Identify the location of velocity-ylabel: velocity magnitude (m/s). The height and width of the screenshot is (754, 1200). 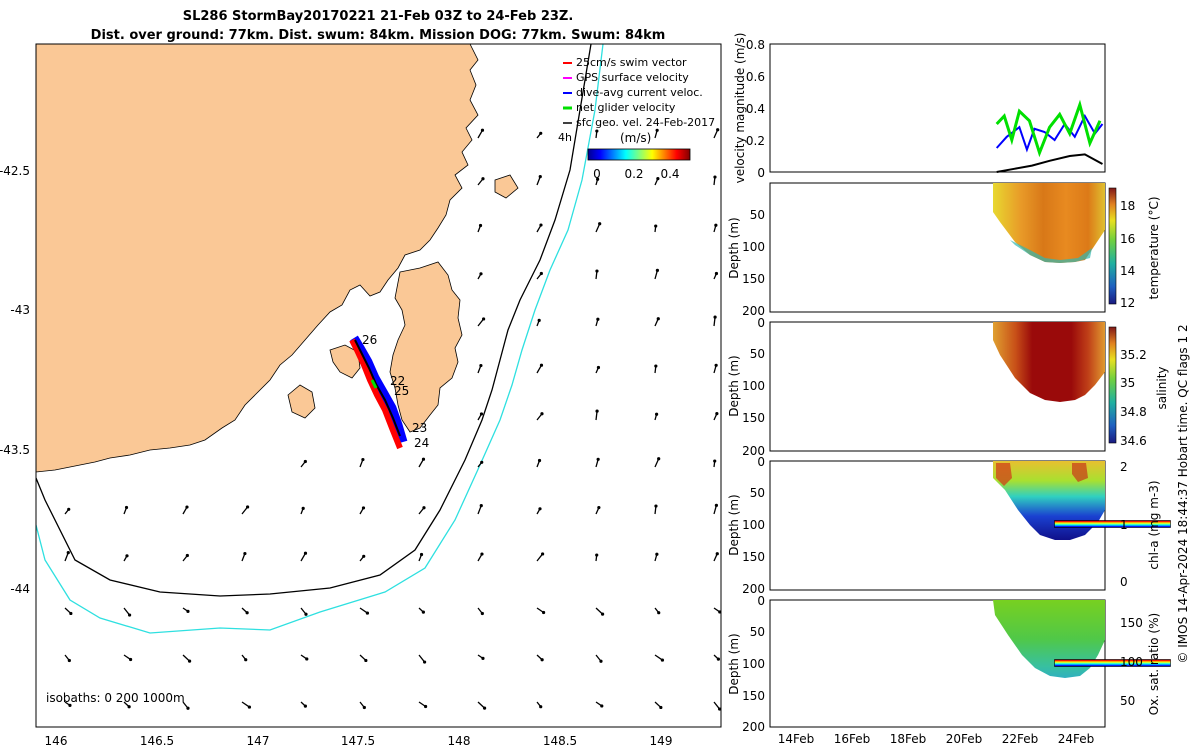
(740, 108).